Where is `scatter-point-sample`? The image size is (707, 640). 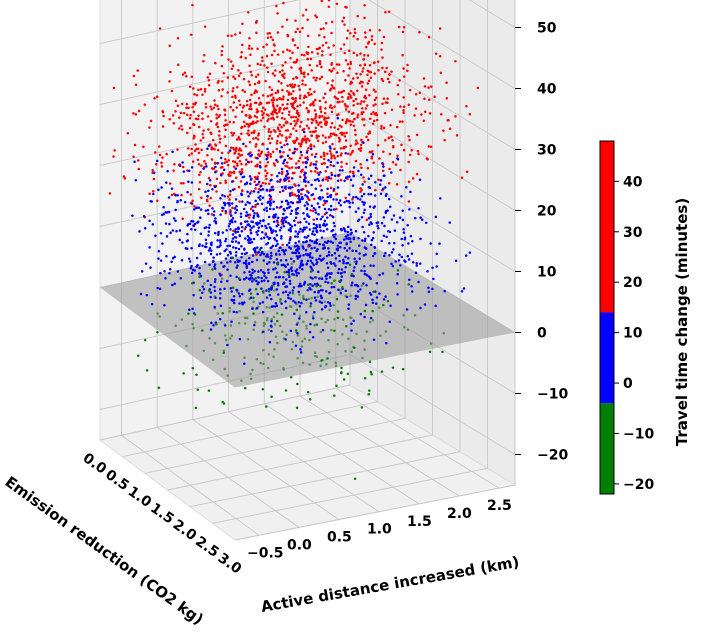
scatter-point-sample is located at coordinates (175, 210).